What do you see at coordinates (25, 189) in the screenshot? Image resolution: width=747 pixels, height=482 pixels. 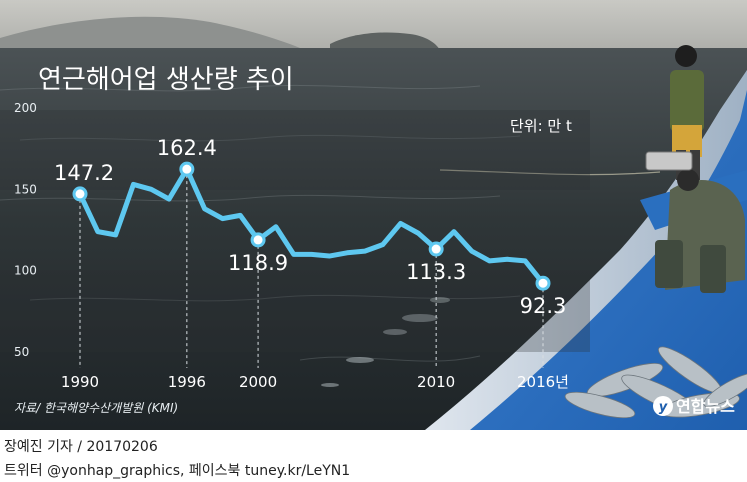 I see `y-tick-label: 150` at bounding box center [25, 189].